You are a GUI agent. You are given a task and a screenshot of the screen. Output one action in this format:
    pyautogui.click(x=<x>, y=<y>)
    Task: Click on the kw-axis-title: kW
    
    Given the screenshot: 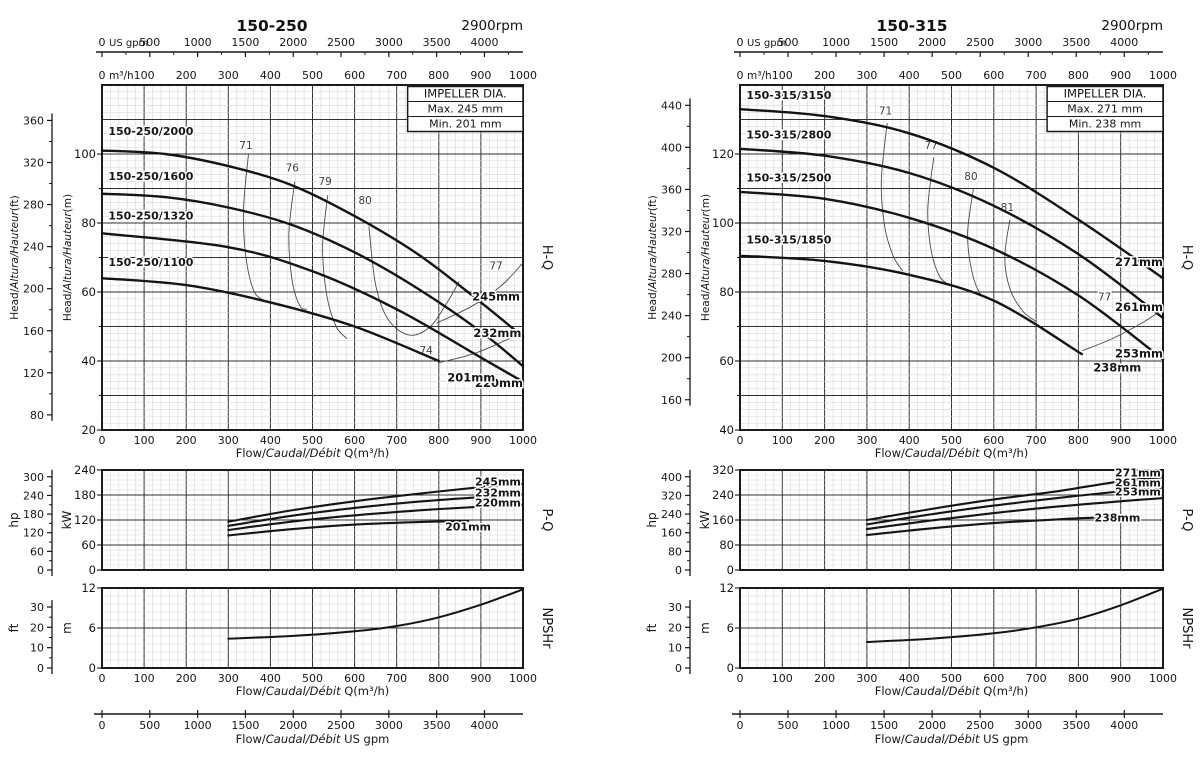 What is the action you would take?
    pyautogui.click(x=67, y=519)
    